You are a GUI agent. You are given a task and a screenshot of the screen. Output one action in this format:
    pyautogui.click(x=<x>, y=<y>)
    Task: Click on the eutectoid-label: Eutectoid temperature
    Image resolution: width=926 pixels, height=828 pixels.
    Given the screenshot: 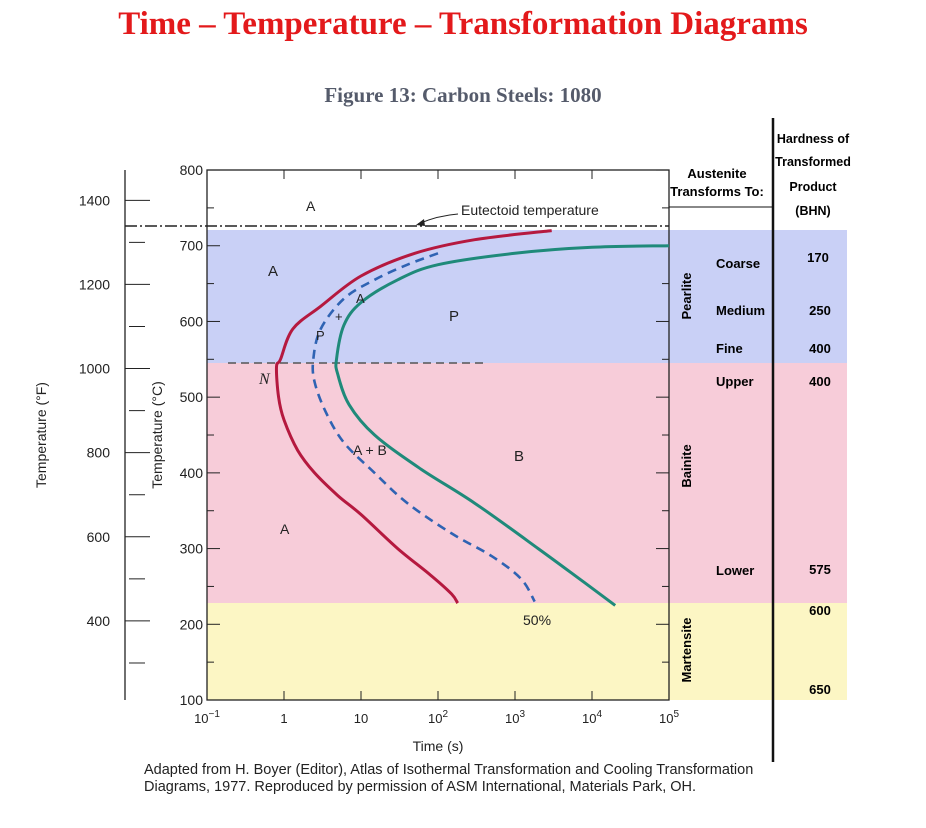 What is the action you would take?
    pyautogui.click(x=530, y=210)
    